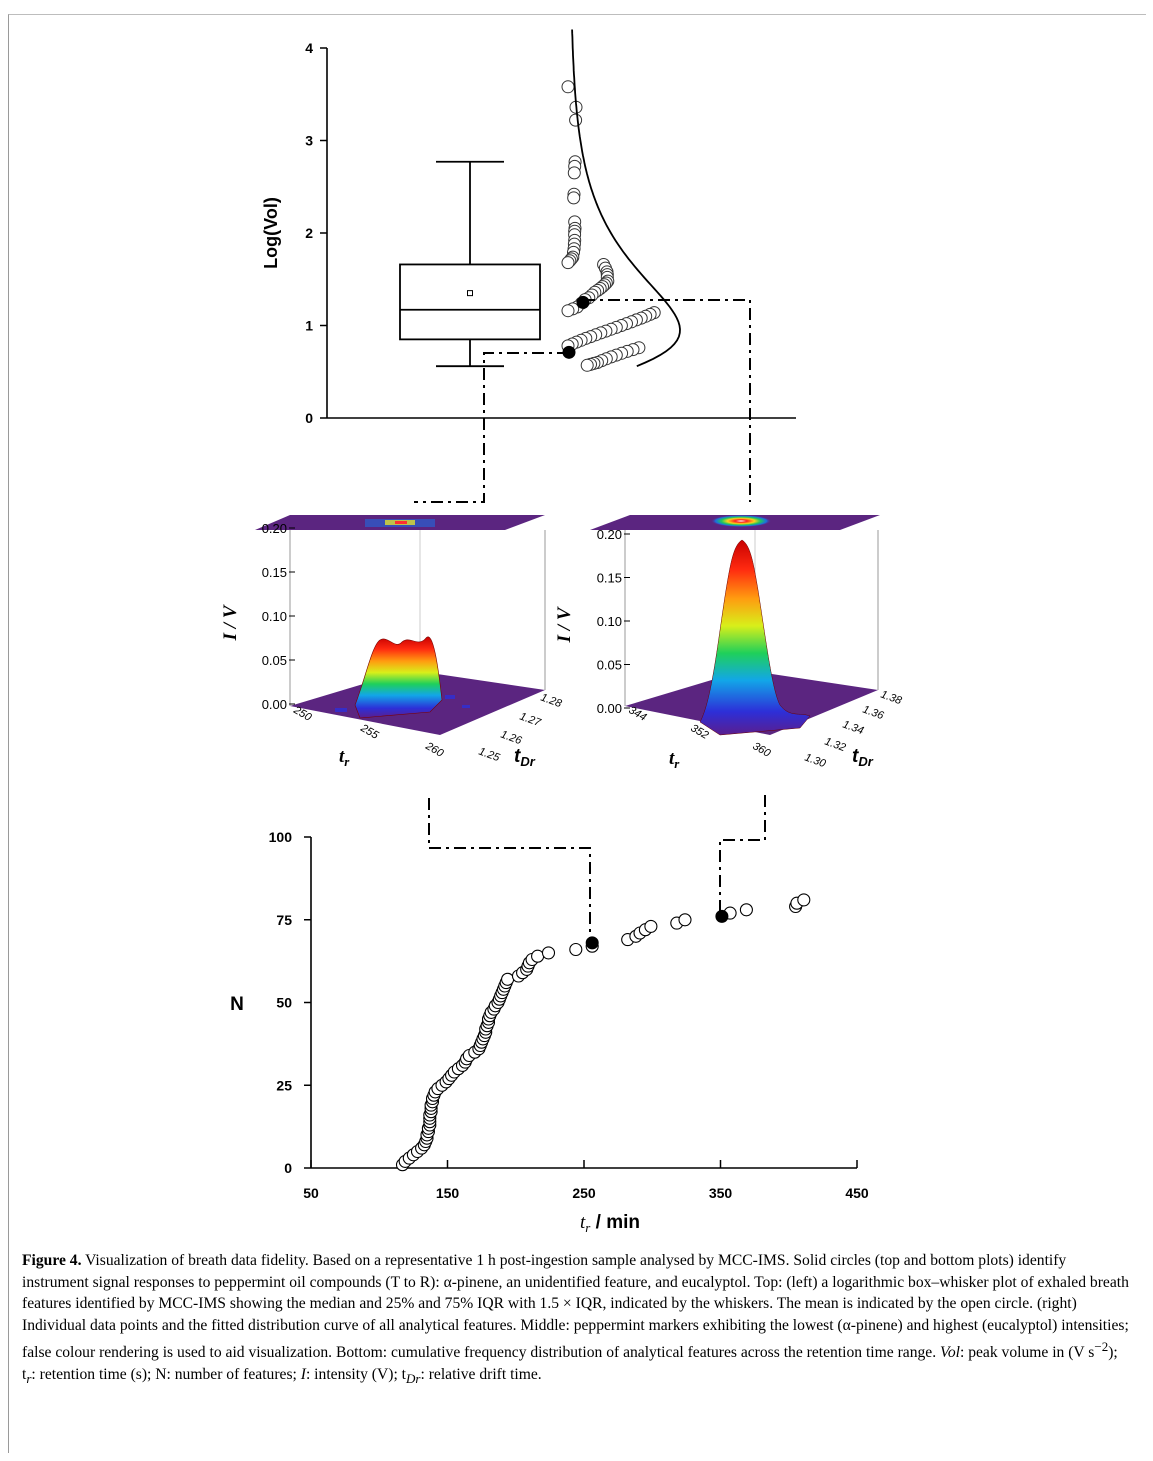  What do you see at coordinates (311, 1193) in the screenshot?
I see `bottom-x-tick-label: 50` at bounding box center [311, 1193].